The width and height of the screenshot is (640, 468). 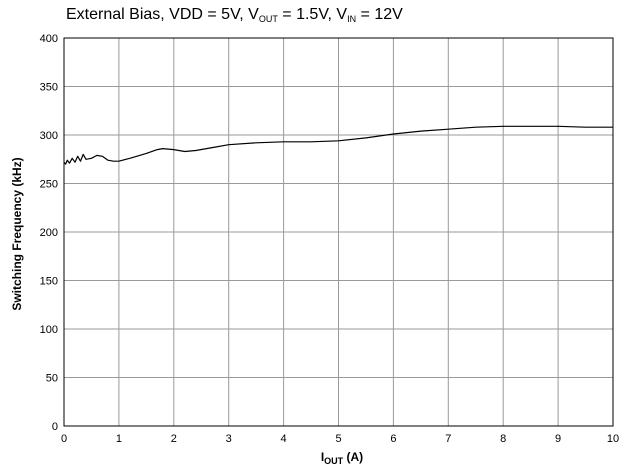 I want to click on x-tick-label: 8, so click(x=503, y=439).